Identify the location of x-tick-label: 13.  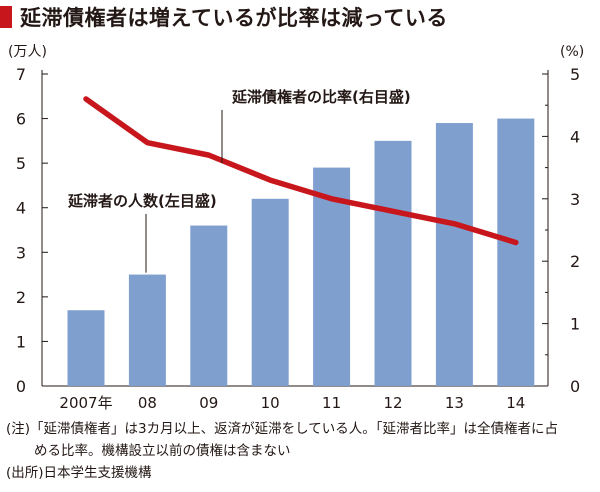
(454, 403).